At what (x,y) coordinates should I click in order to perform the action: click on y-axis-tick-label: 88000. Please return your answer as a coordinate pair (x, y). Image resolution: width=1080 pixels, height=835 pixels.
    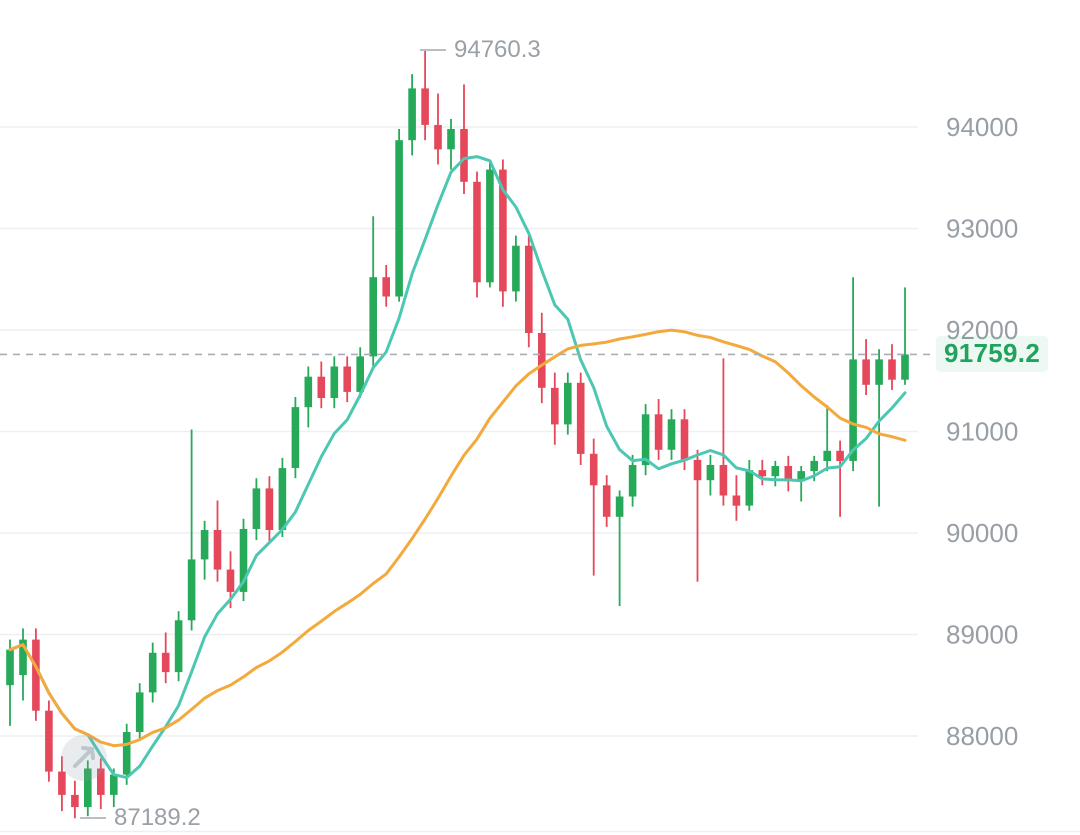
    Looking at the image, I should click on (982, 736).